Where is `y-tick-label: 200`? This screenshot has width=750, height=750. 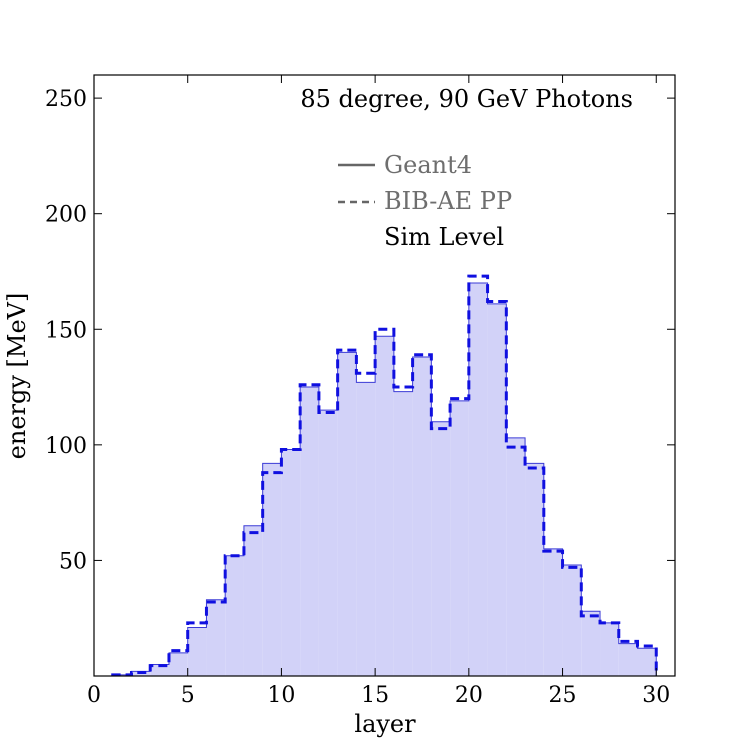 y-tick-label: 200 is located at coordinates (66, 215).